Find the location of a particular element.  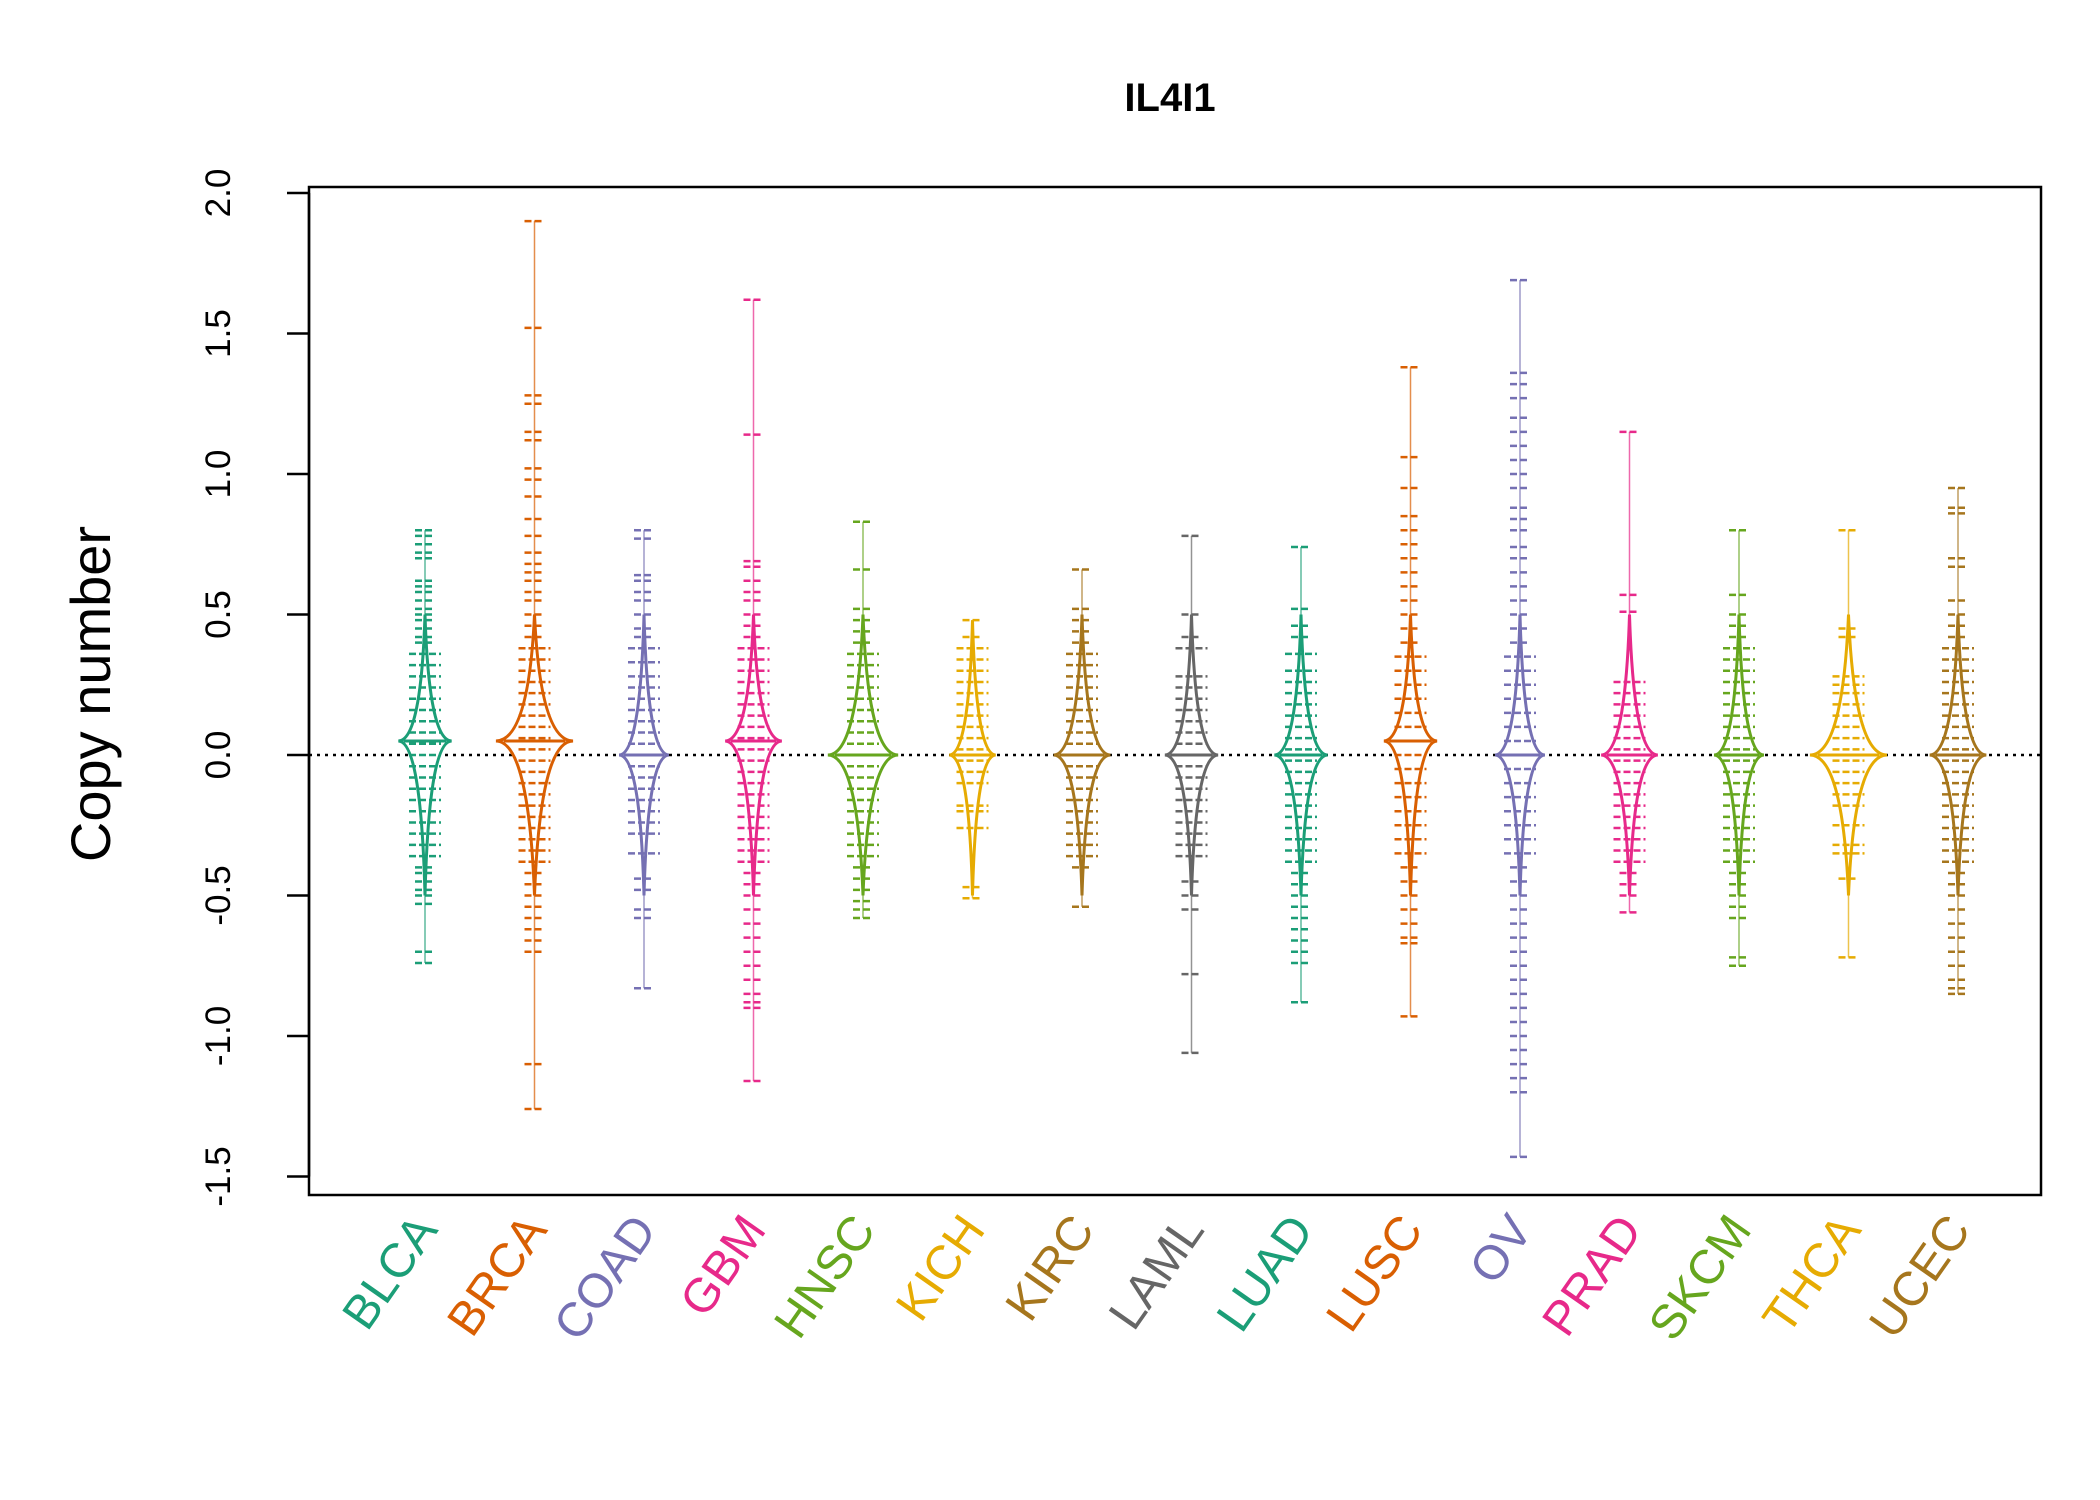

category-label-lusc: LUSC is located at coordinates (1375, 1273).